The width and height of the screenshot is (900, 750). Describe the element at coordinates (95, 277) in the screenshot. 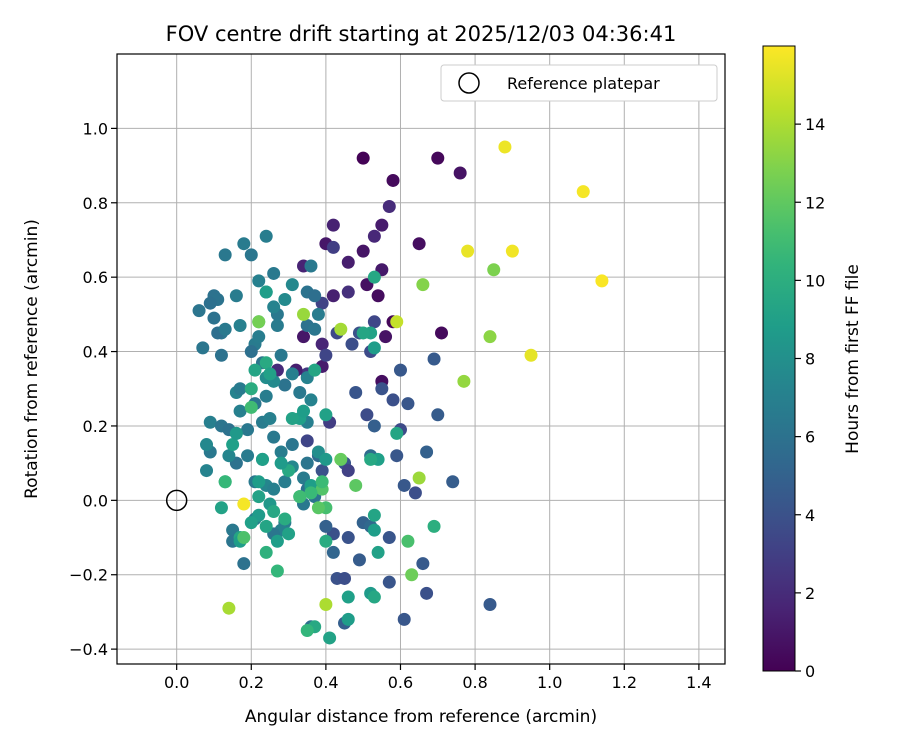

I see `y-tick-label: 0.6` at that location.